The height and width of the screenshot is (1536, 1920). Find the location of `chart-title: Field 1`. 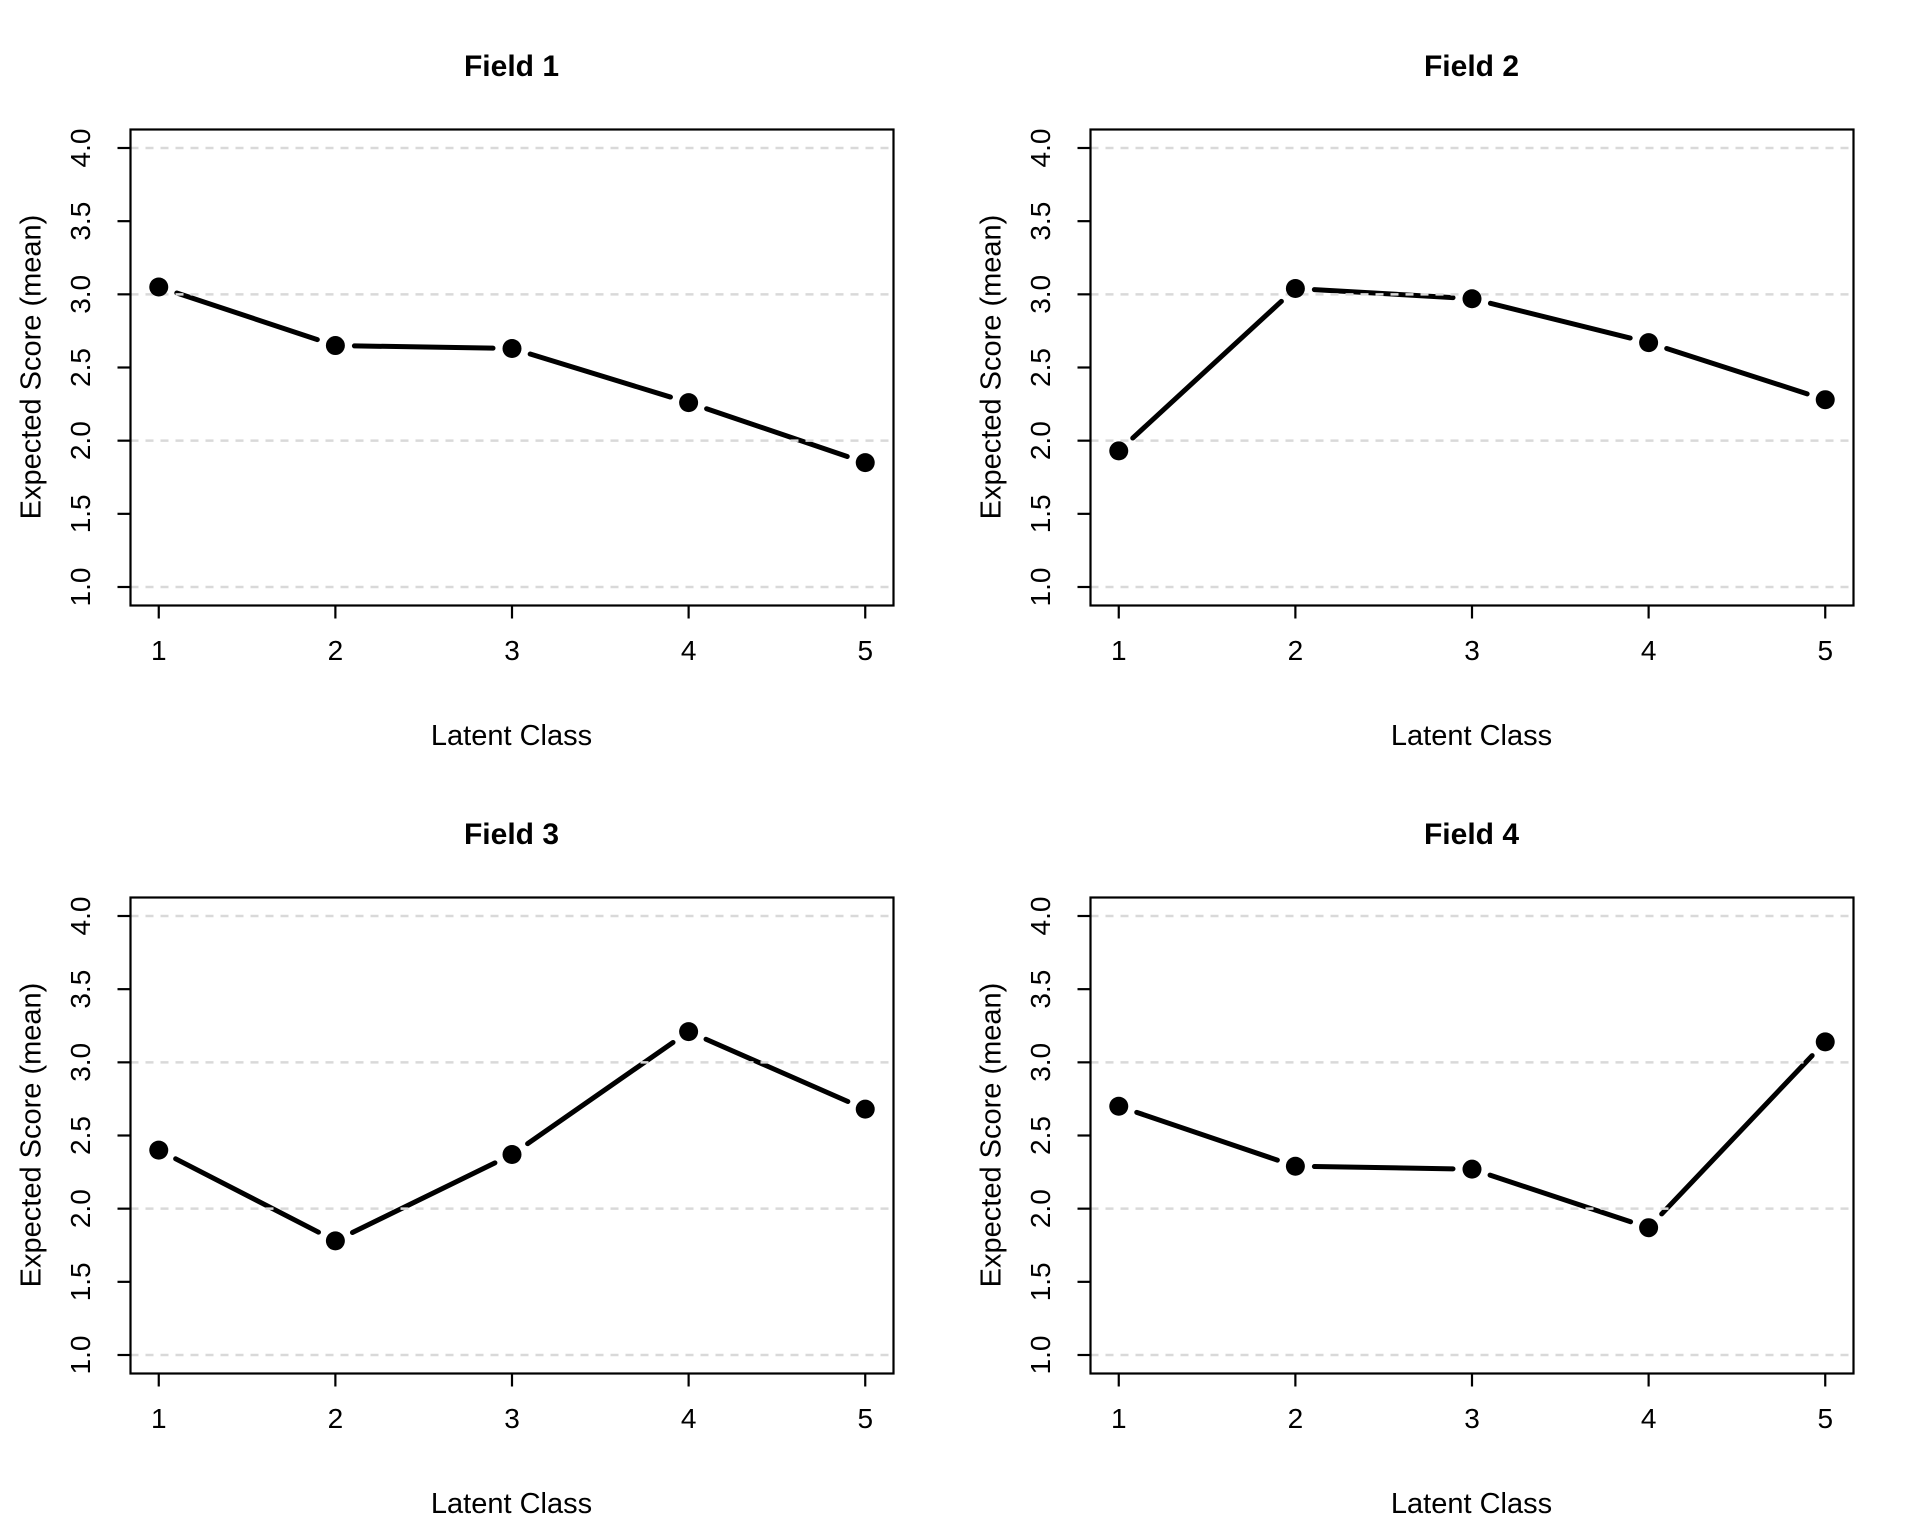

chart-title: Field 1 is located at coordinates (511, 66).